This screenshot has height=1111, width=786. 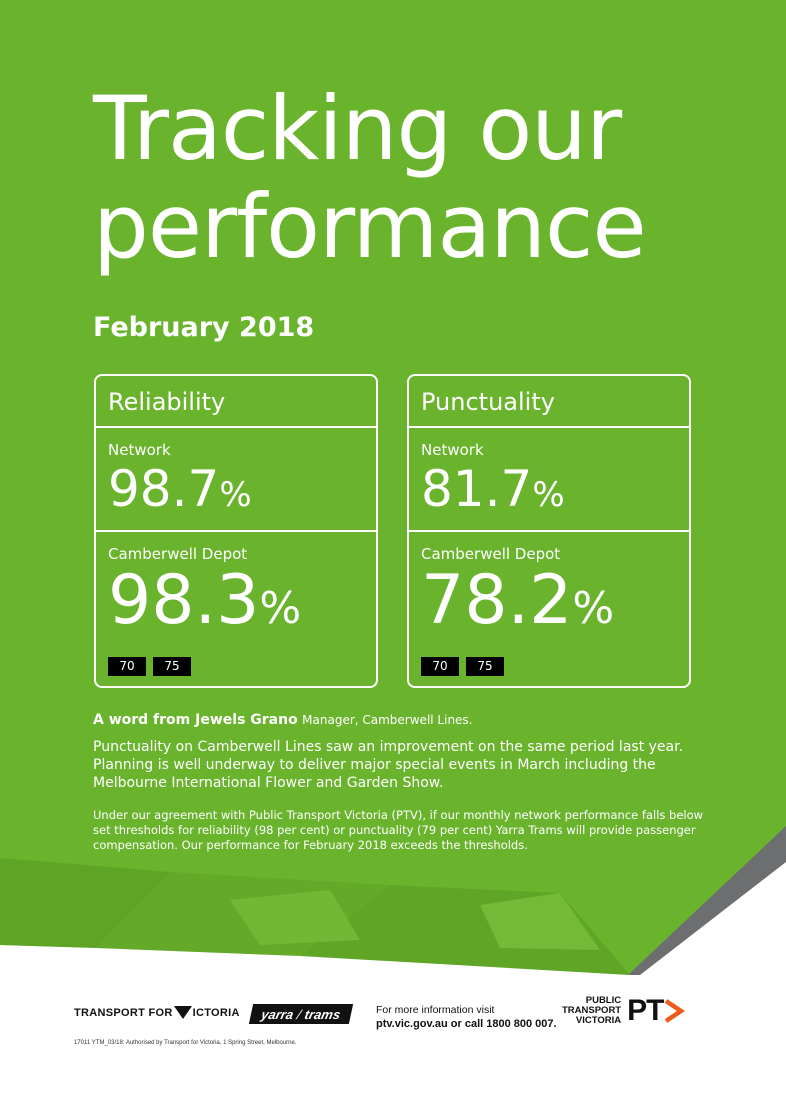 What do you see at coordinates (204, 327) in the screenshot?
I see `report-period: February 2018` at bounding box center [204, 327].